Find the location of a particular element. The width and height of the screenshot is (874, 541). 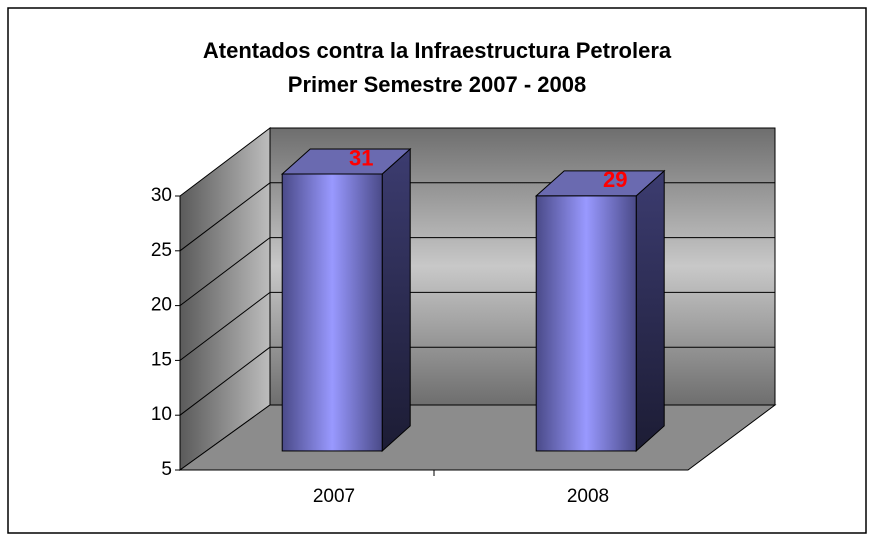

chart-subtitle: Primer Semestre 2007 - 2008 is located at coordinates (437, 84).